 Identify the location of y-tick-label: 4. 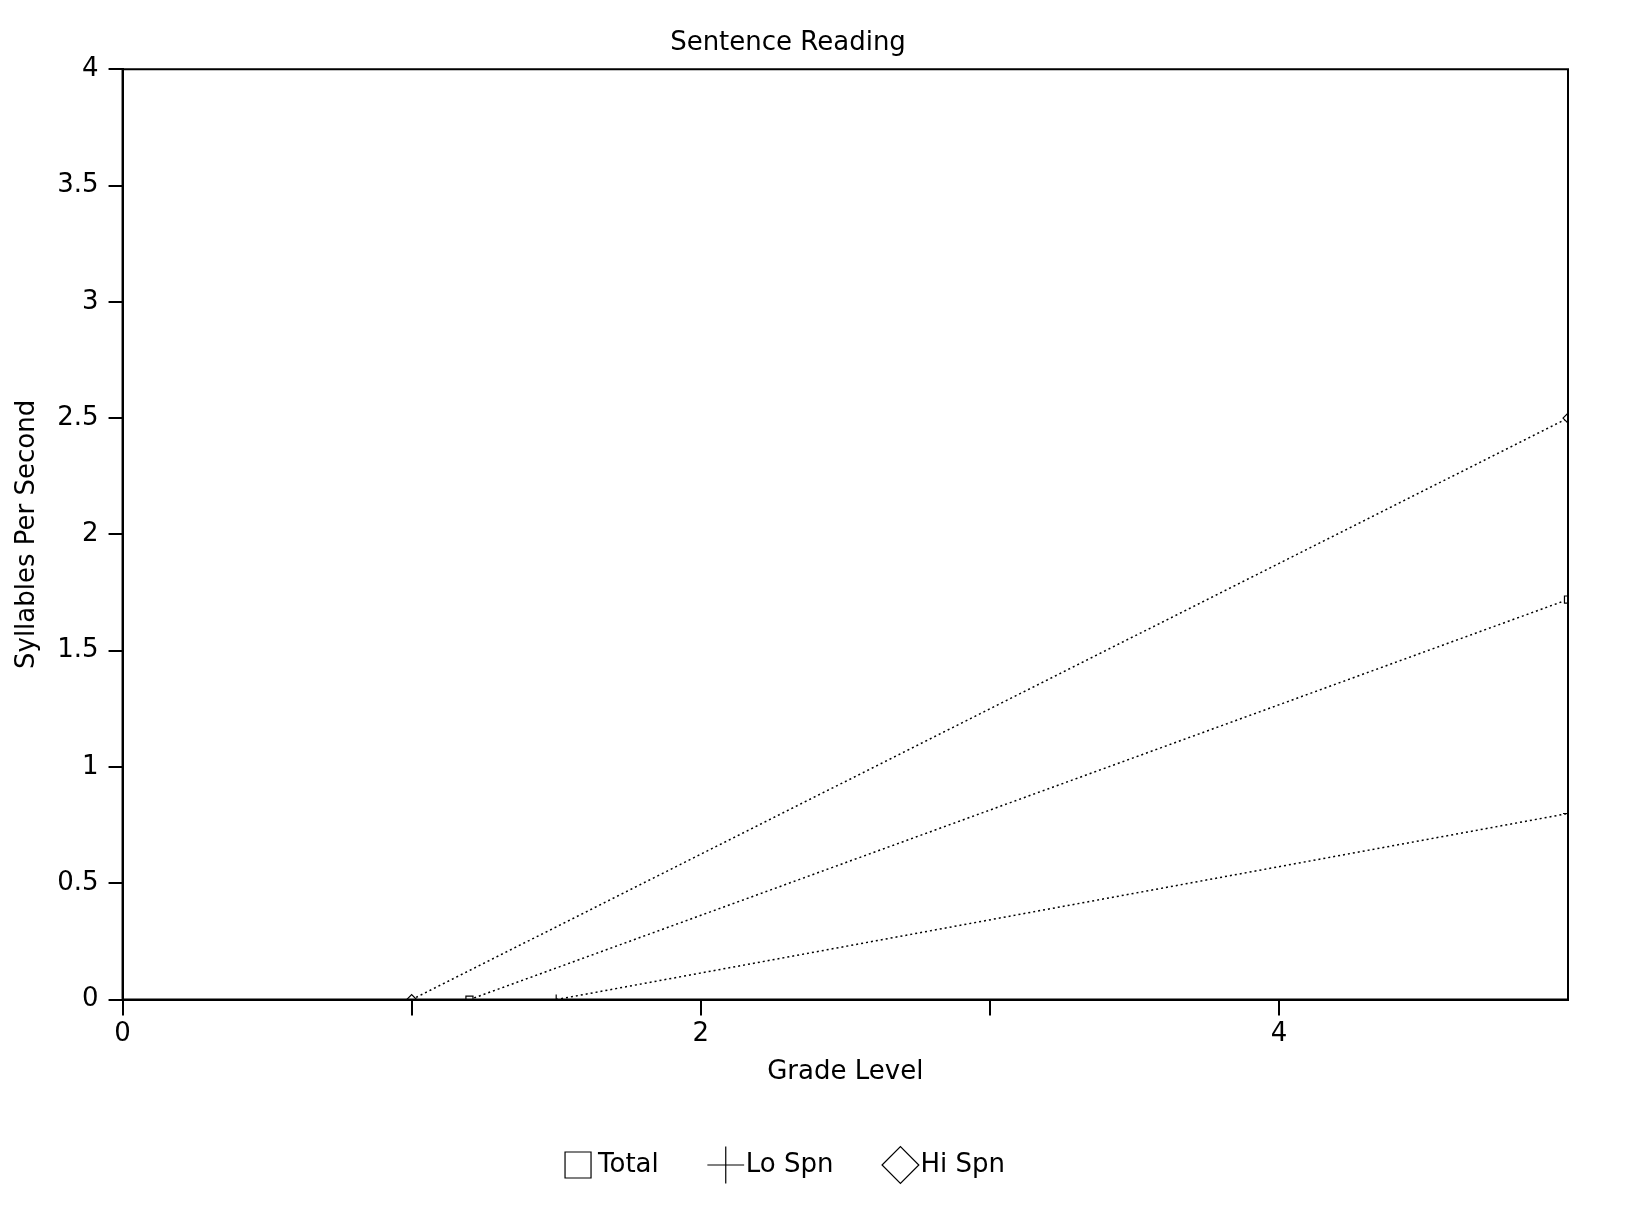
(90, 66).